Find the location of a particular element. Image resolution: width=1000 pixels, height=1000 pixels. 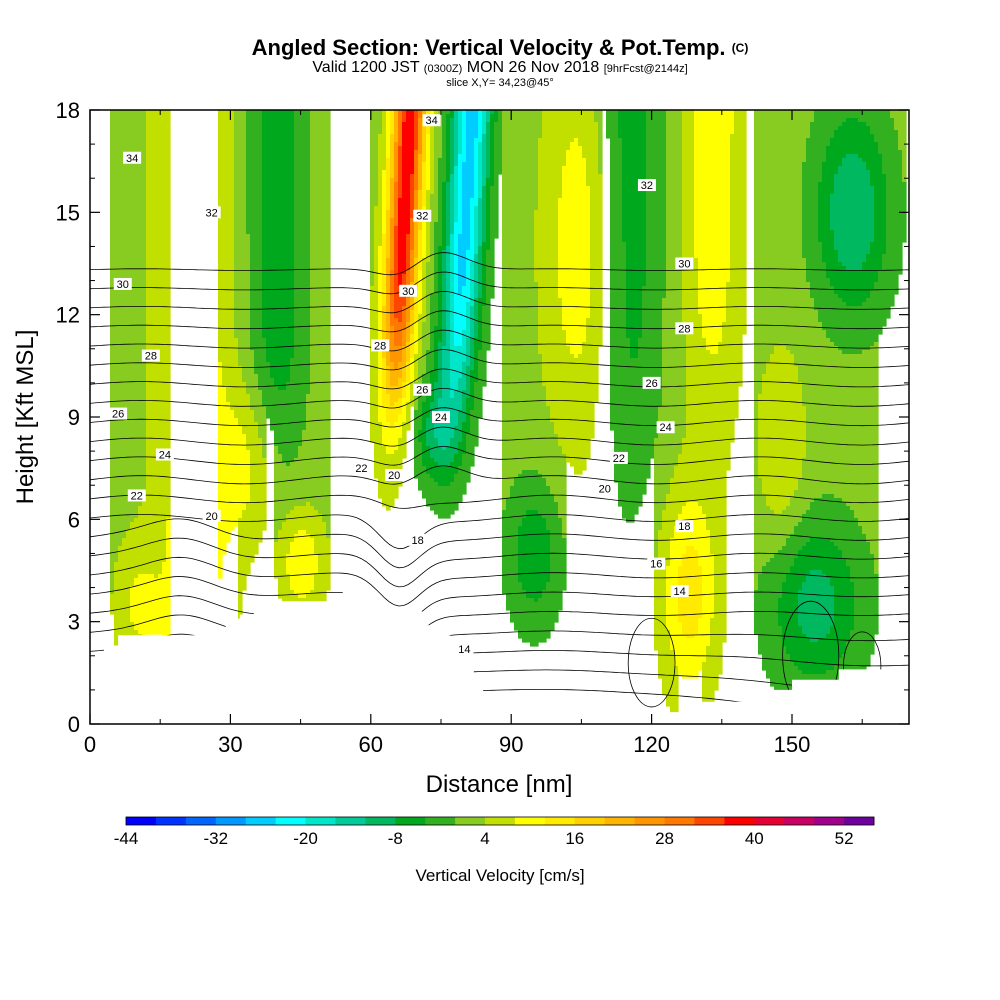

terrain is located at coordinates (499, 657).